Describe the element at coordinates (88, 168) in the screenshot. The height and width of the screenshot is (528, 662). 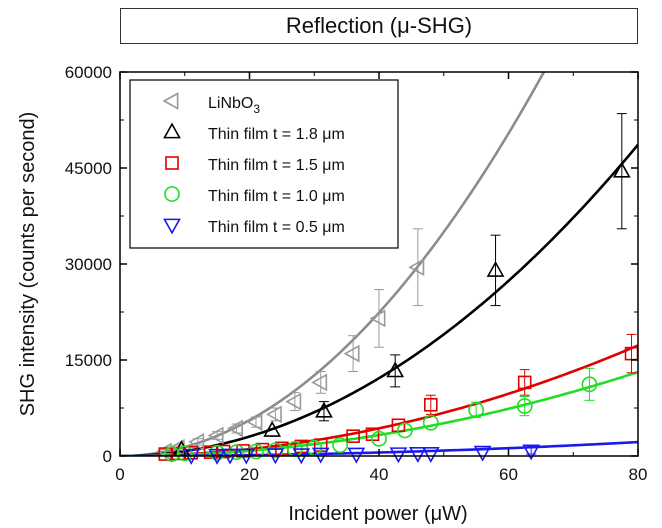
I see `y-tick-label: 45000` at that location.